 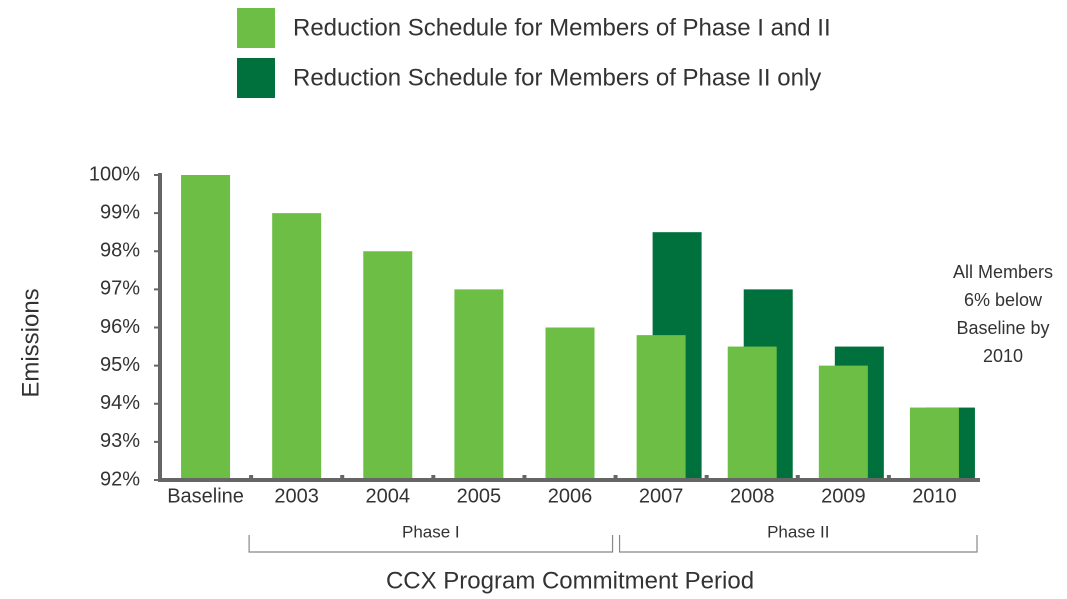 What do you see at coordinates (296, 496) in the screenshot?
I see `x-tick-label: 2003` at bounding box center [296, 496].